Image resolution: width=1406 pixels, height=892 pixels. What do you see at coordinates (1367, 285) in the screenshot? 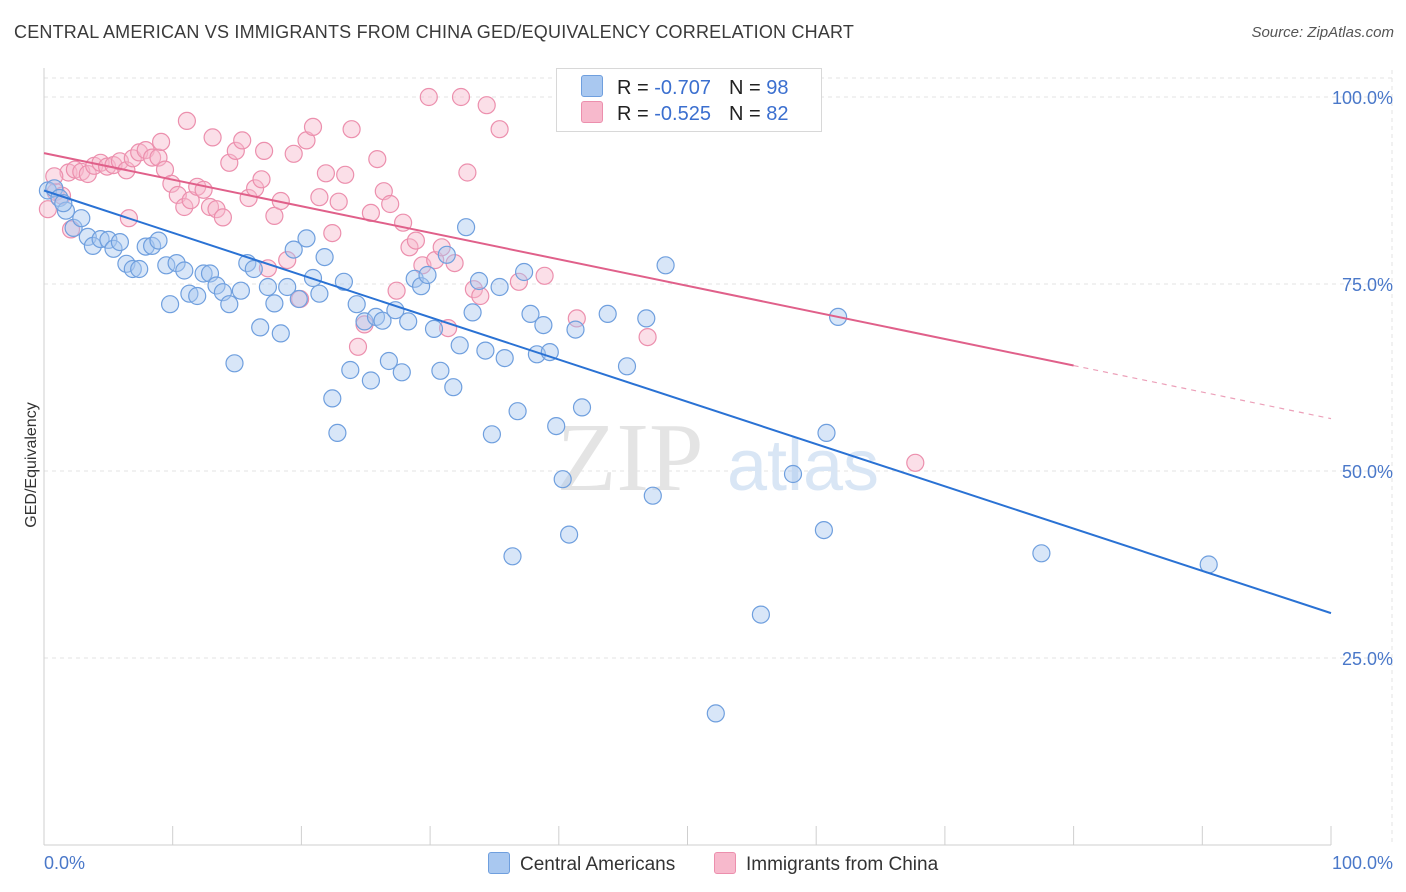
I see `y-tick-label: 75.0%` at bounding box center [1367, 285].